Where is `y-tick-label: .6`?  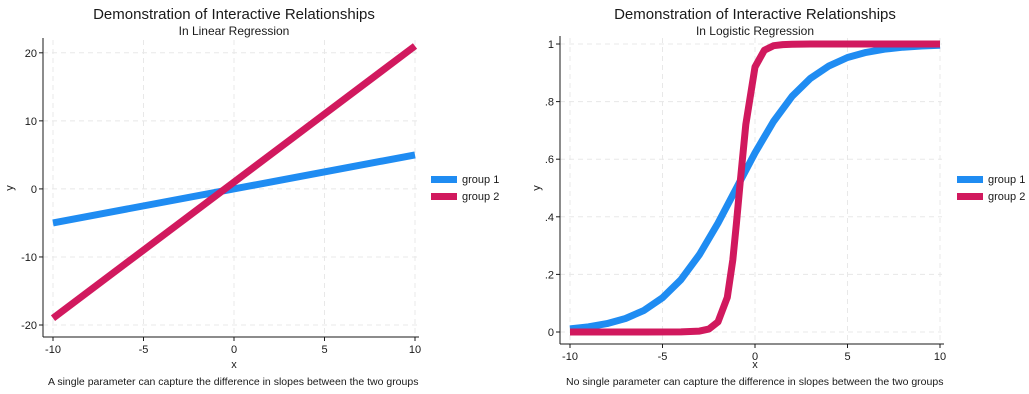
y-tick-label: .6 is located at coordinates (549, 160).